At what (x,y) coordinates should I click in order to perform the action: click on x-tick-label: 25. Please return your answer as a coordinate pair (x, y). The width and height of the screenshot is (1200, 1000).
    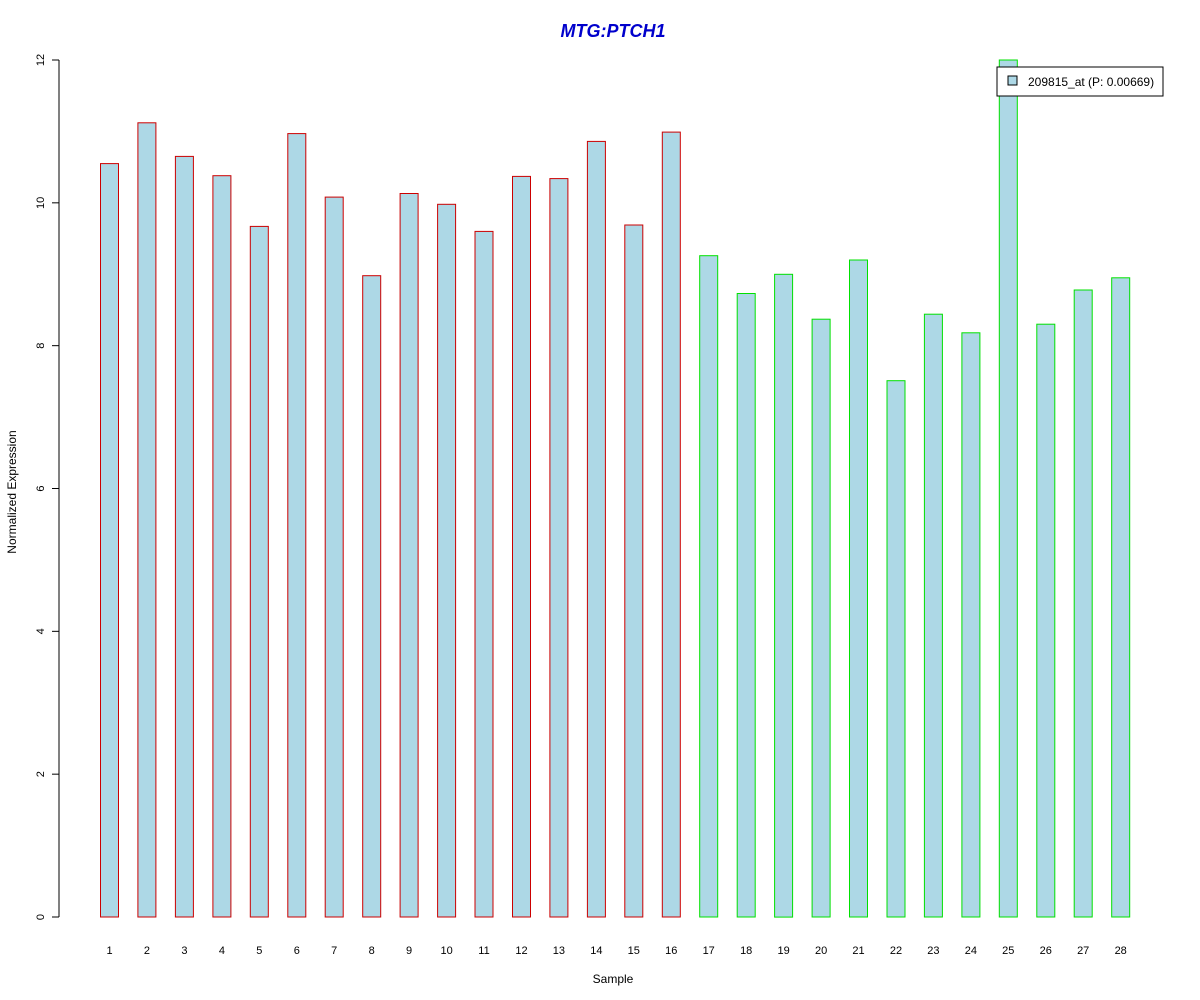
    Looking at the image, I should click on (1008, 951).